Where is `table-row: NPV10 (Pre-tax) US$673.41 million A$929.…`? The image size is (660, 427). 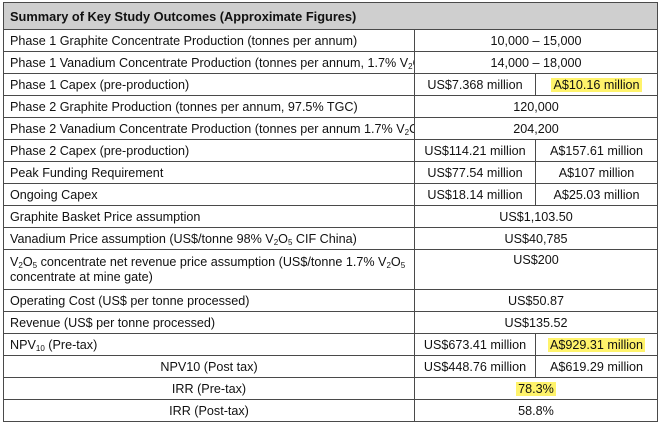
table-row: NPV10 (Pre-tax) US$673.41 million A$929.… is located at coordinates (331, 344).